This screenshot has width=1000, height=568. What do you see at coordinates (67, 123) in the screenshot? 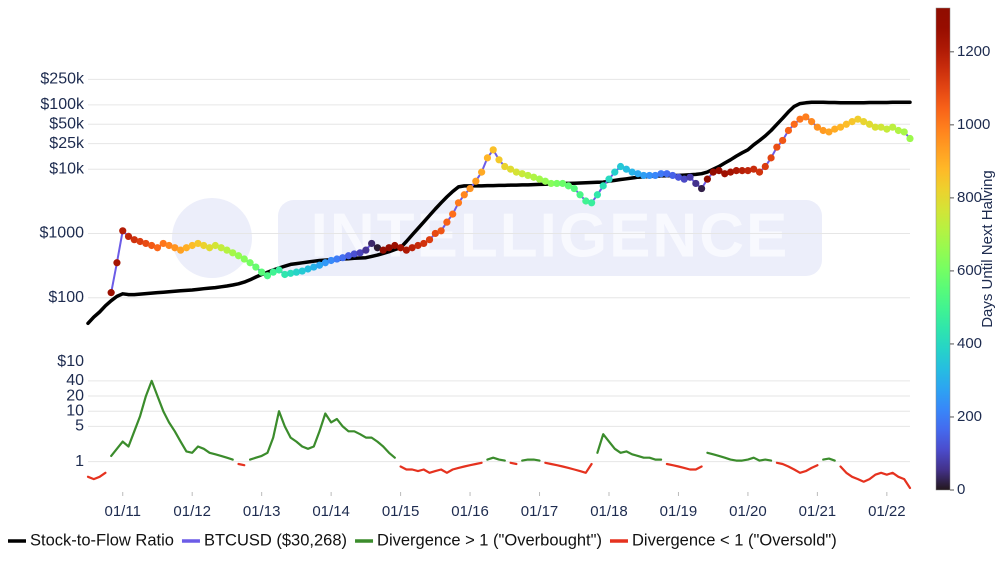
I see `y-tick-label: $50k` at bounding box center [67, 123].